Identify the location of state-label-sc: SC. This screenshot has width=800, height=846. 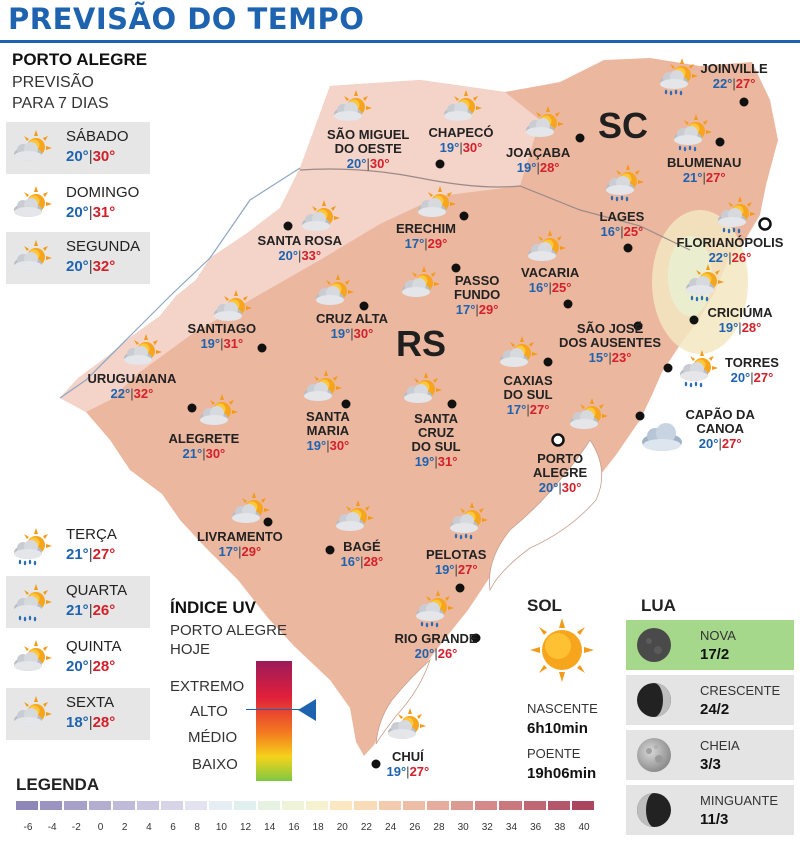
(623, 125).